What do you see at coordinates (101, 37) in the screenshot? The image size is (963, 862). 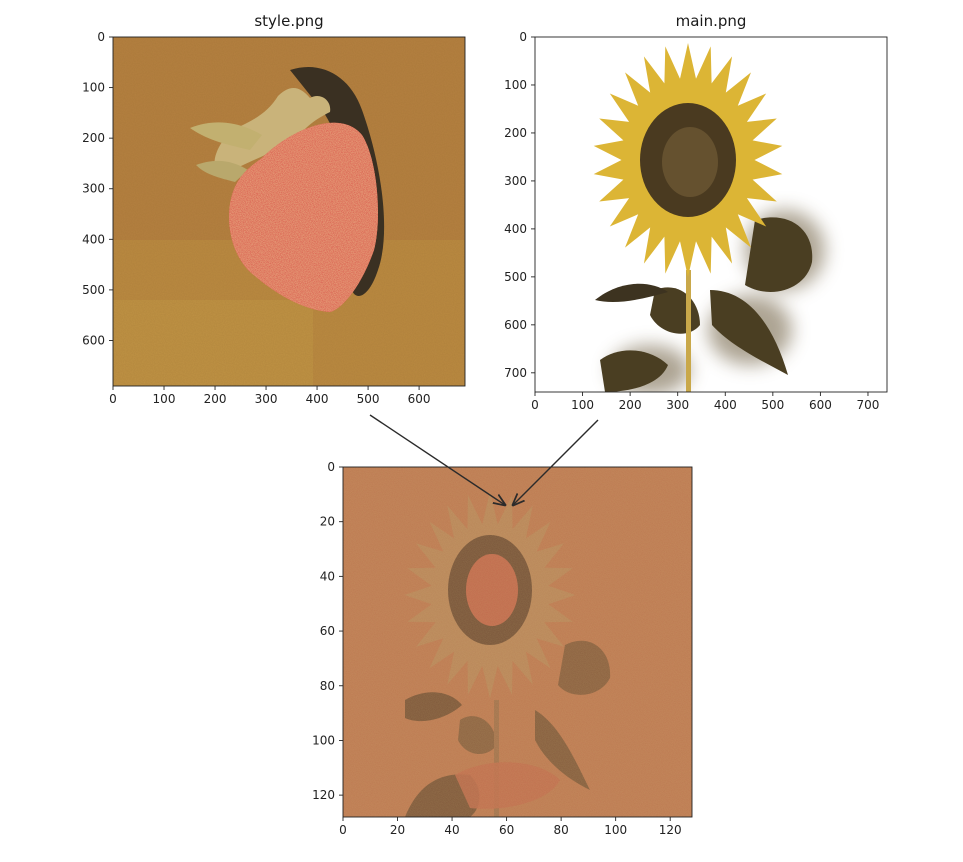 I see `style-y-tick-label: 0` at bounding box center [101, 37].